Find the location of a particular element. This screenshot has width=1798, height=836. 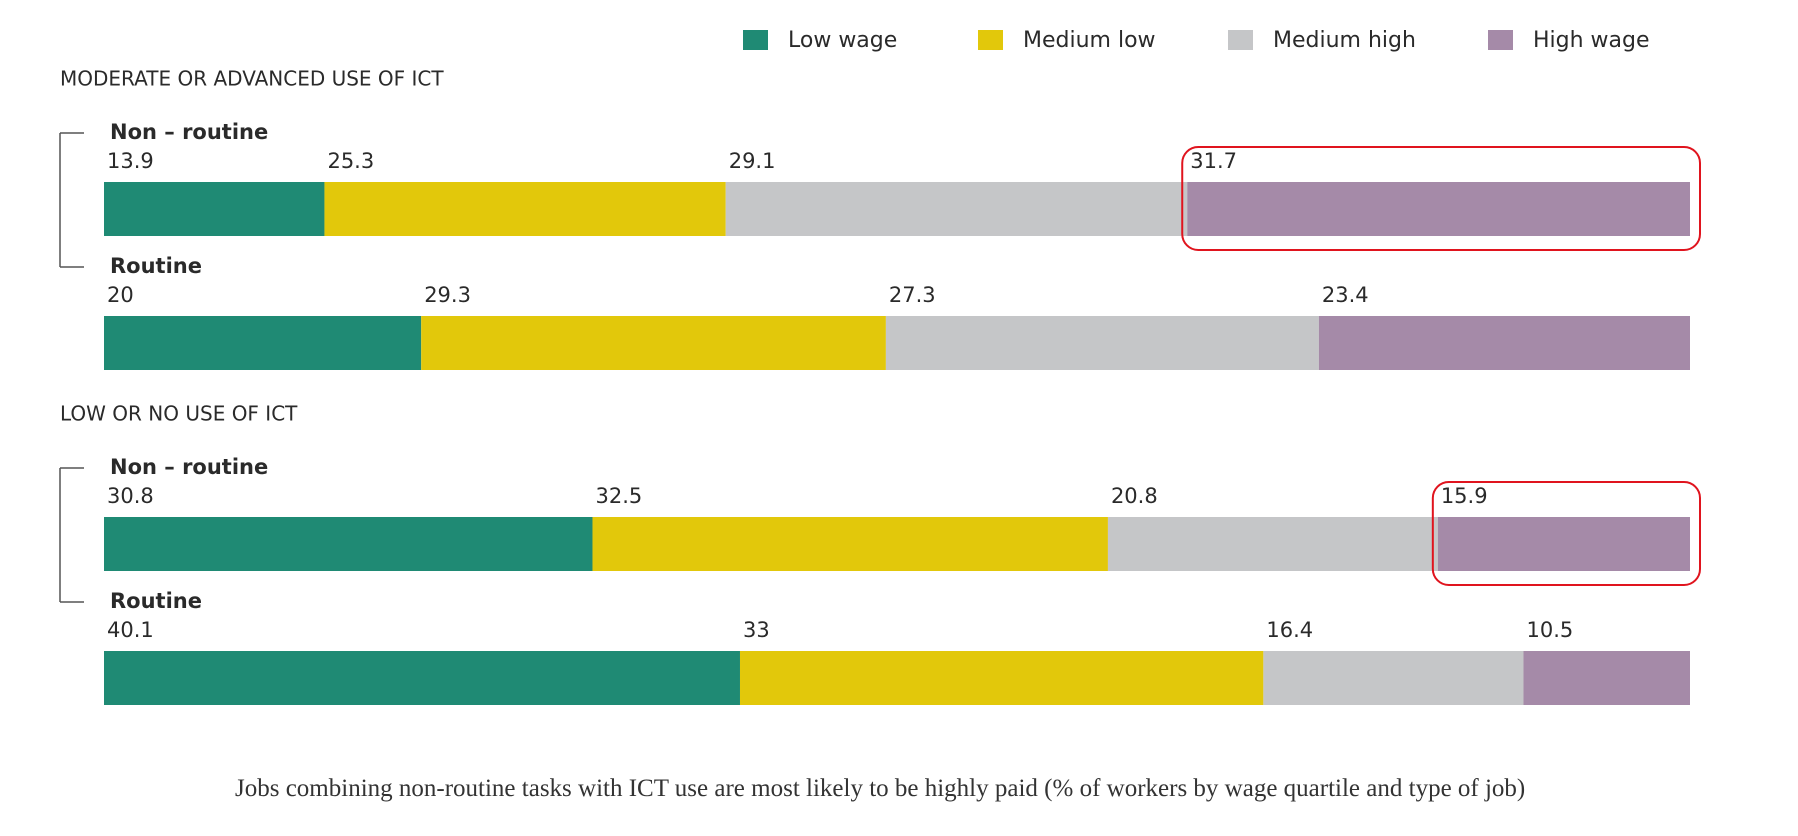

value-label: 30.8 is located at coordinates (130, 496).